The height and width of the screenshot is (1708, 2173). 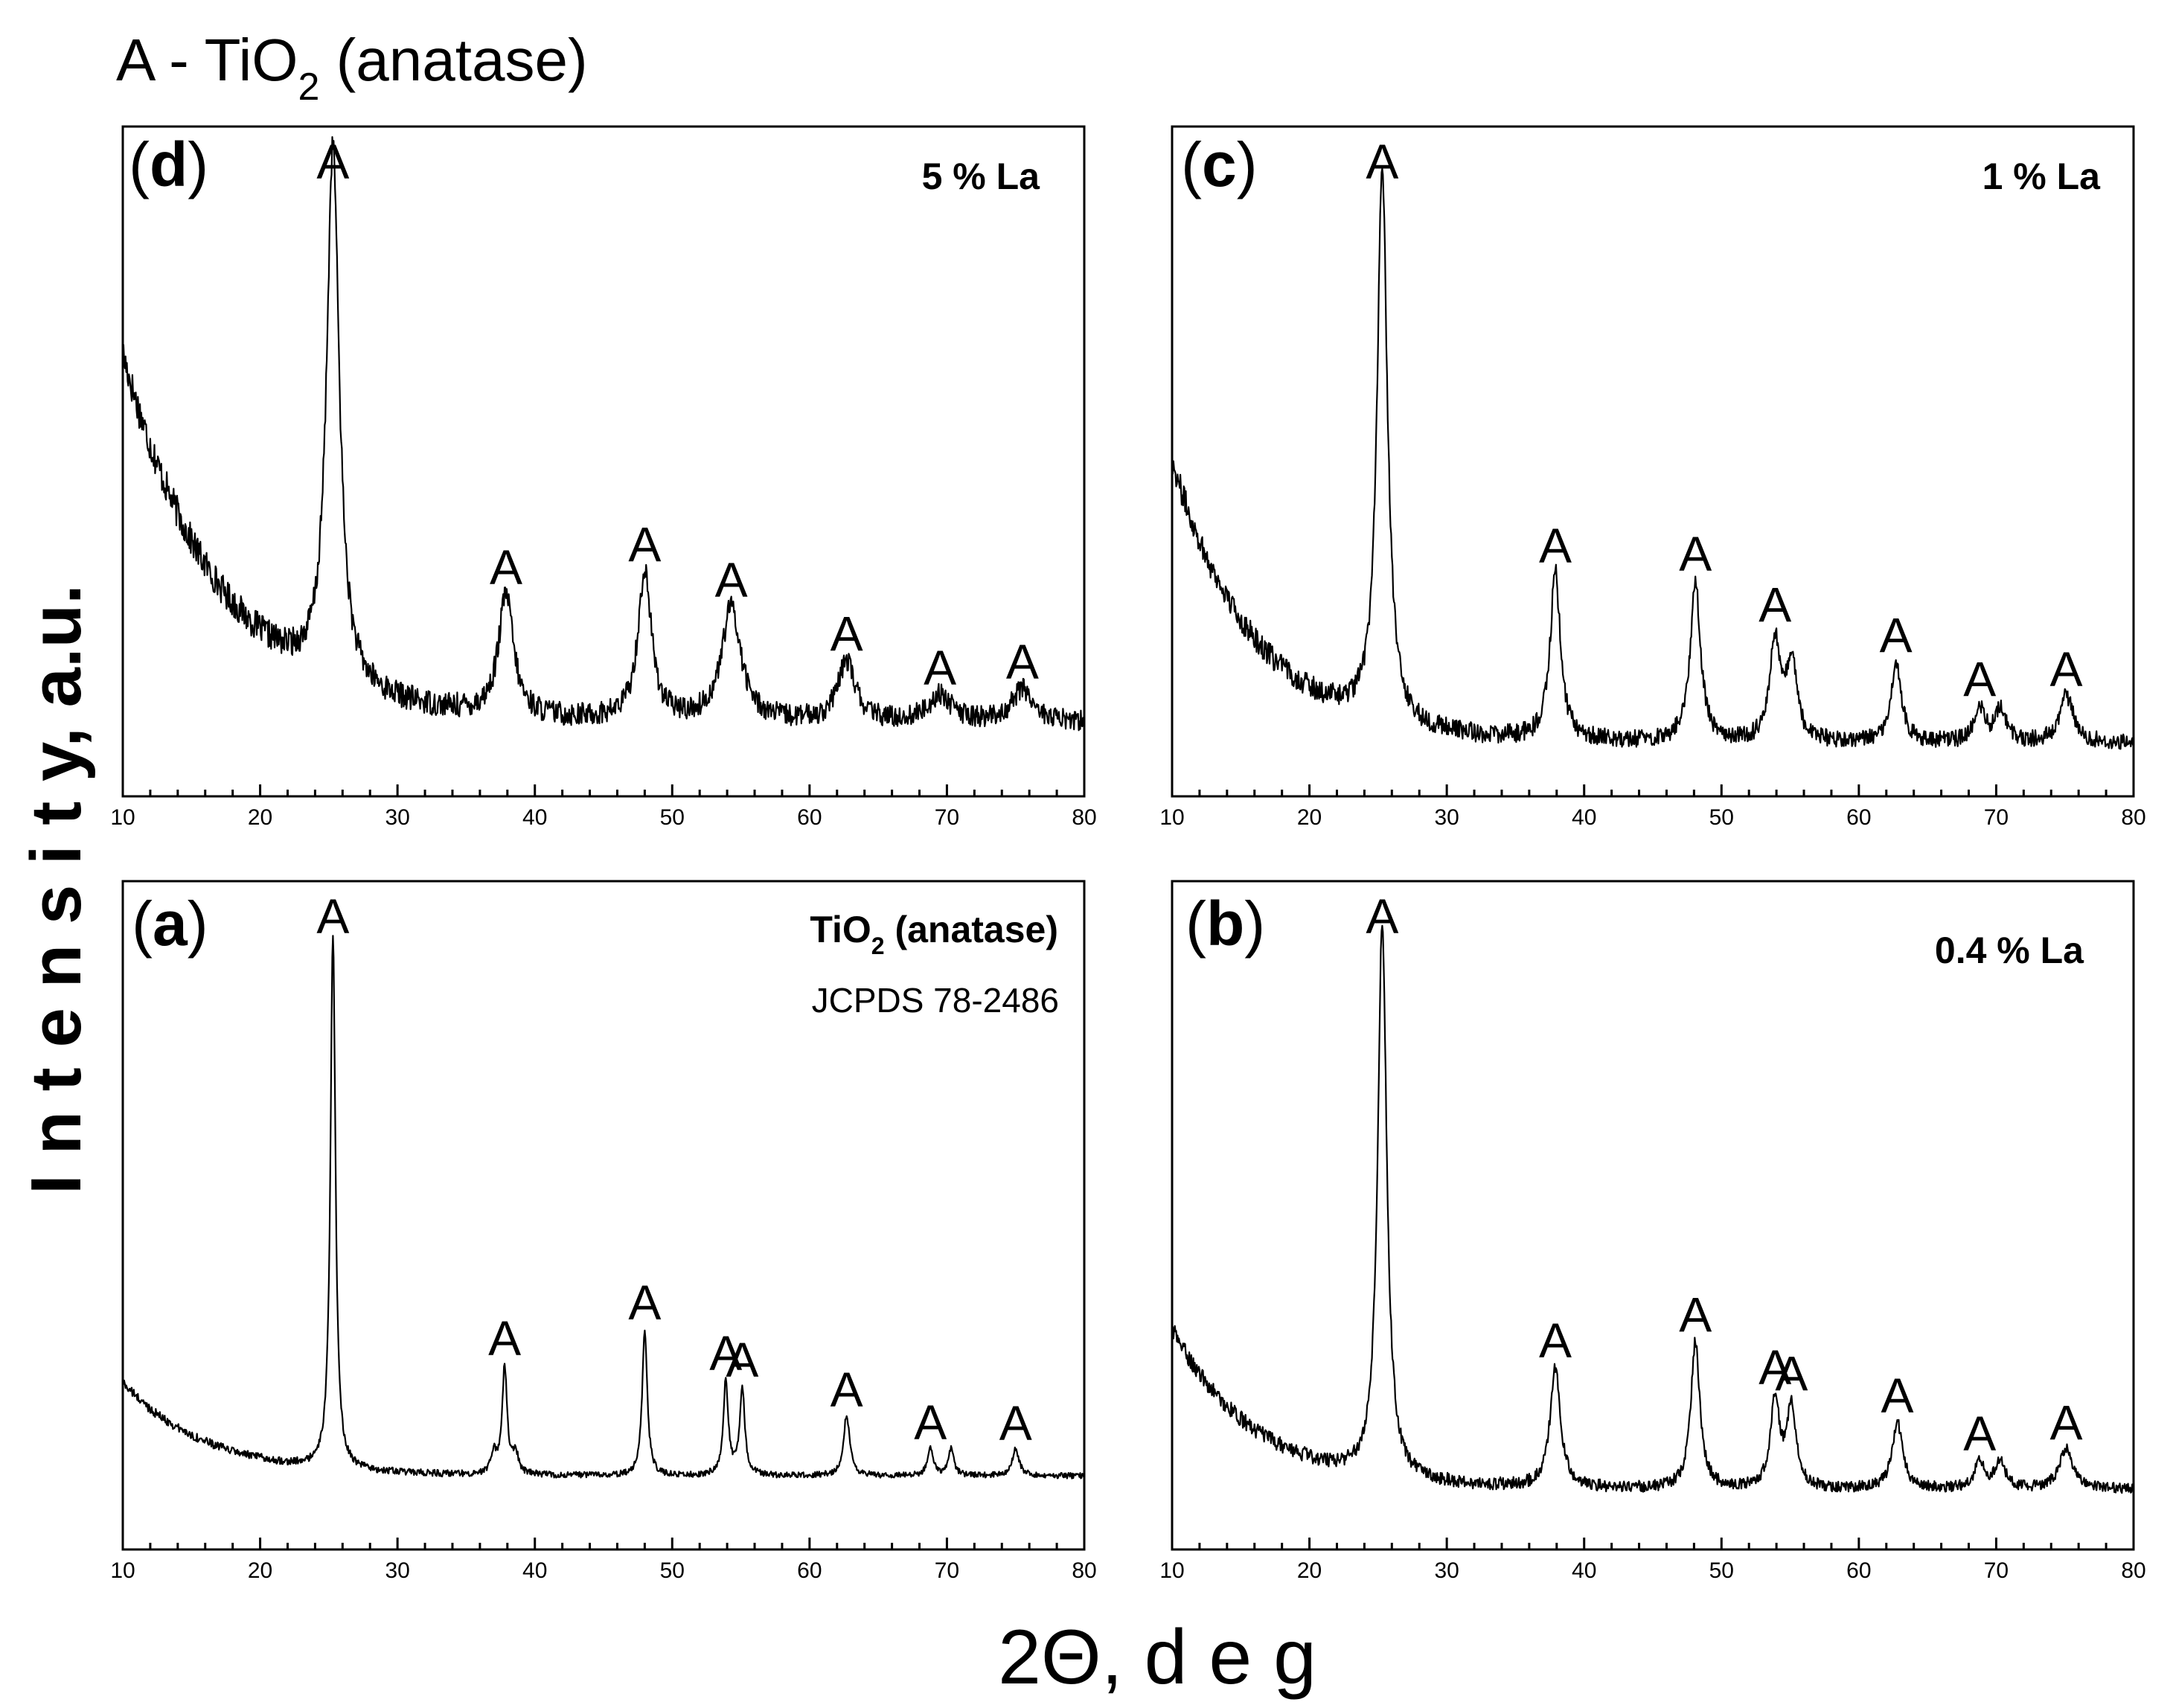 What do you see at coordinates (170, 924) in the screenshot?
I see `panel-label: (a)` at bounding box center [170, 924].